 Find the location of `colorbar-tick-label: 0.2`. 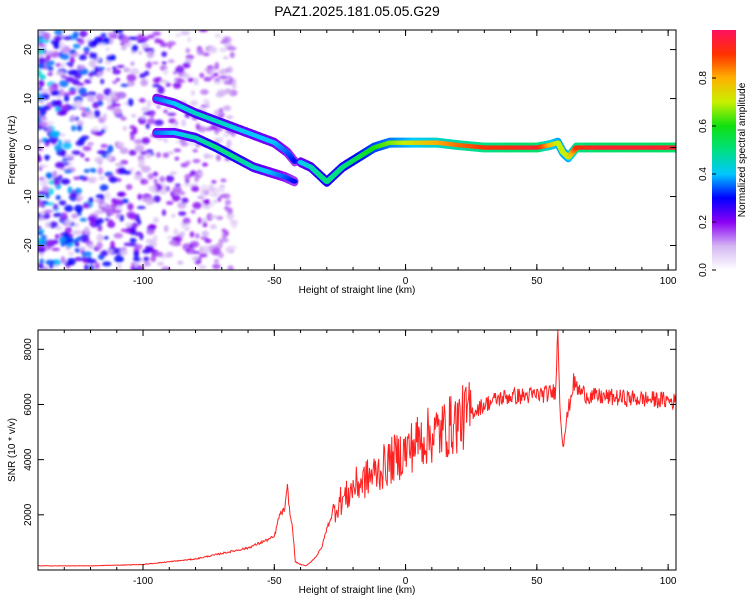

colorbar-tick-label: 0.2 is located at coordinates (703, 222).